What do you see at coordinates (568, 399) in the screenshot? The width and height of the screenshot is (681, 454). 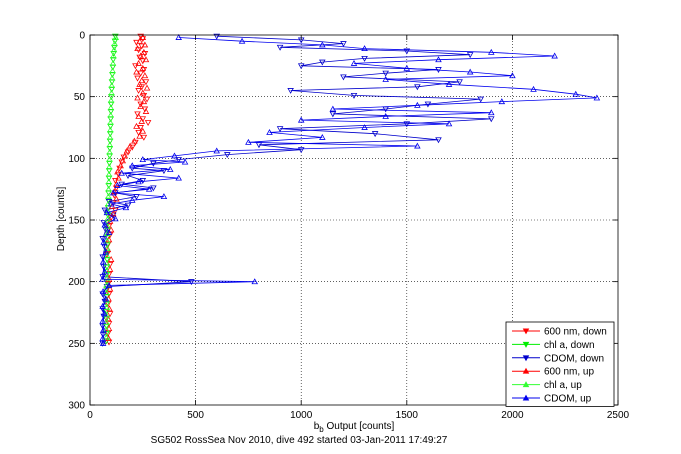 I see `legend-label: CDOM, up` at bounding box center [568, 399].